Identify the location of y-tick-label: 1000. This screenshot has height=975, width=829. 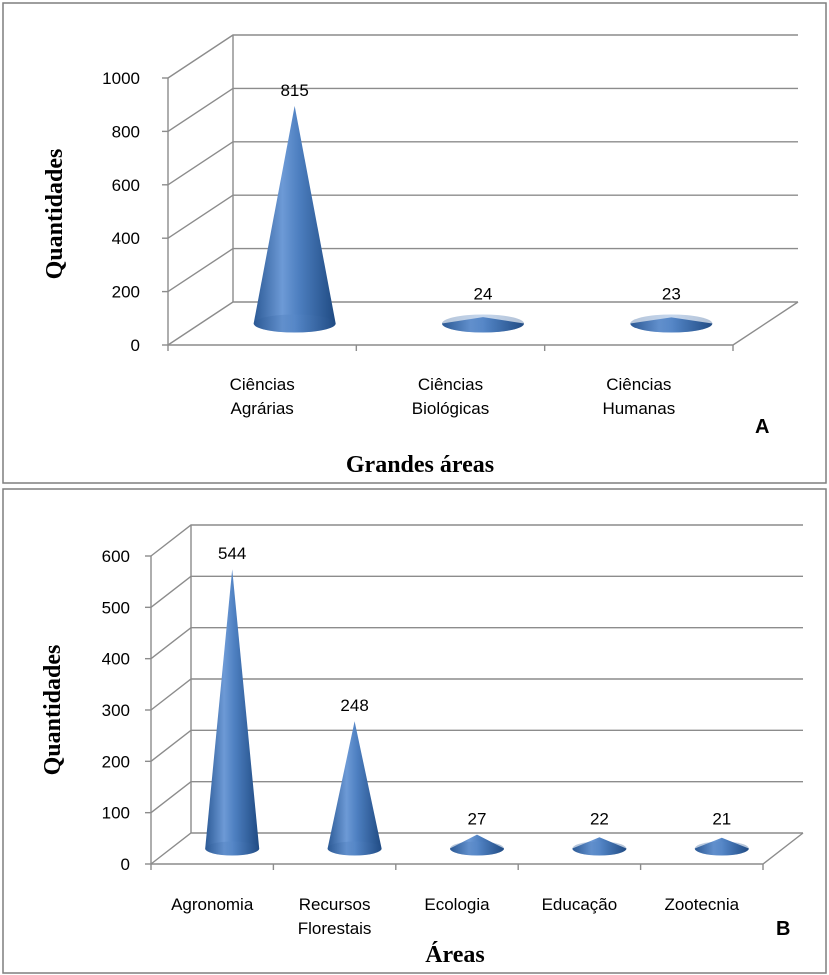
(121, 78).